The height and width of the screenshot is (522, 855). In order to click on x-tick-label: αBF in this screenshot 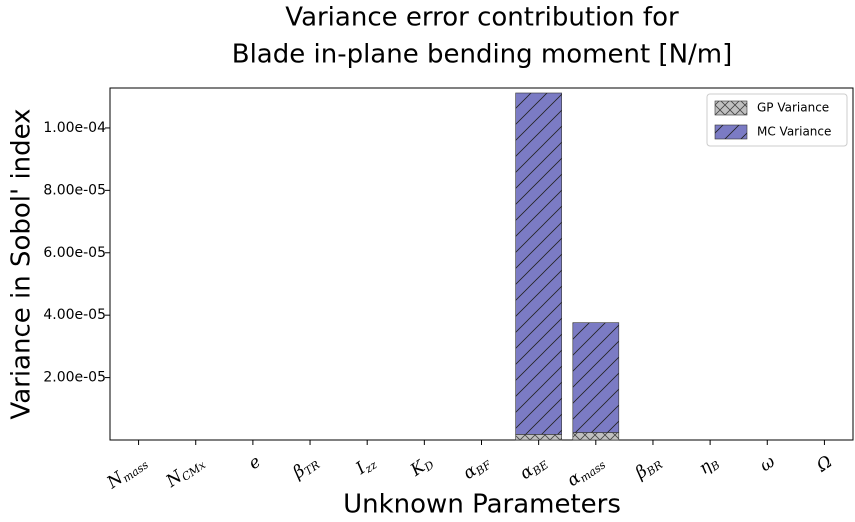, I will do `click(476, 467)`.